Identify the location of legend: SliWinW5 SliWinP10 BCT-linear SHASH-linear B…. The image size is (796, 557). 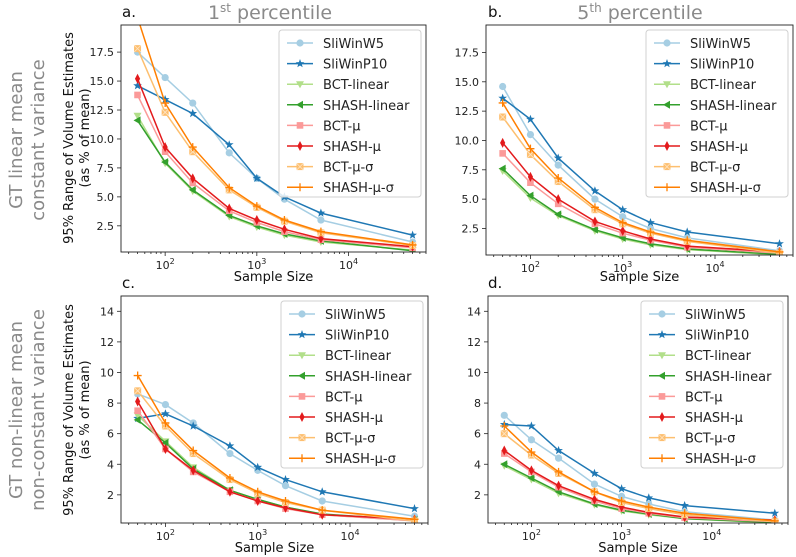
(350, 113).